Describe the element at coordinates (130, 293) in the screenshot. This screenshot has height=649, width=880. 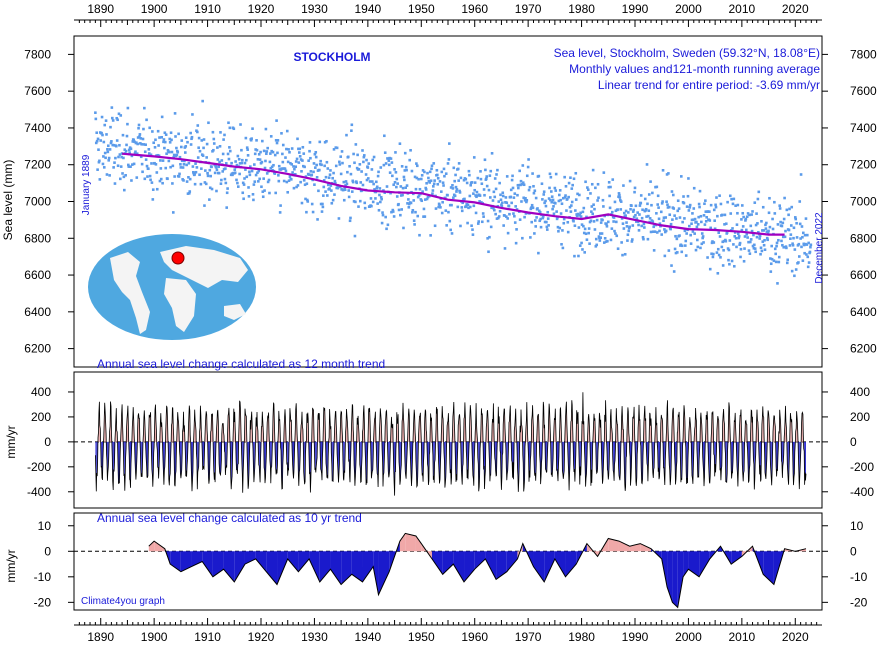
I see `map-landmass-americas` at that location.